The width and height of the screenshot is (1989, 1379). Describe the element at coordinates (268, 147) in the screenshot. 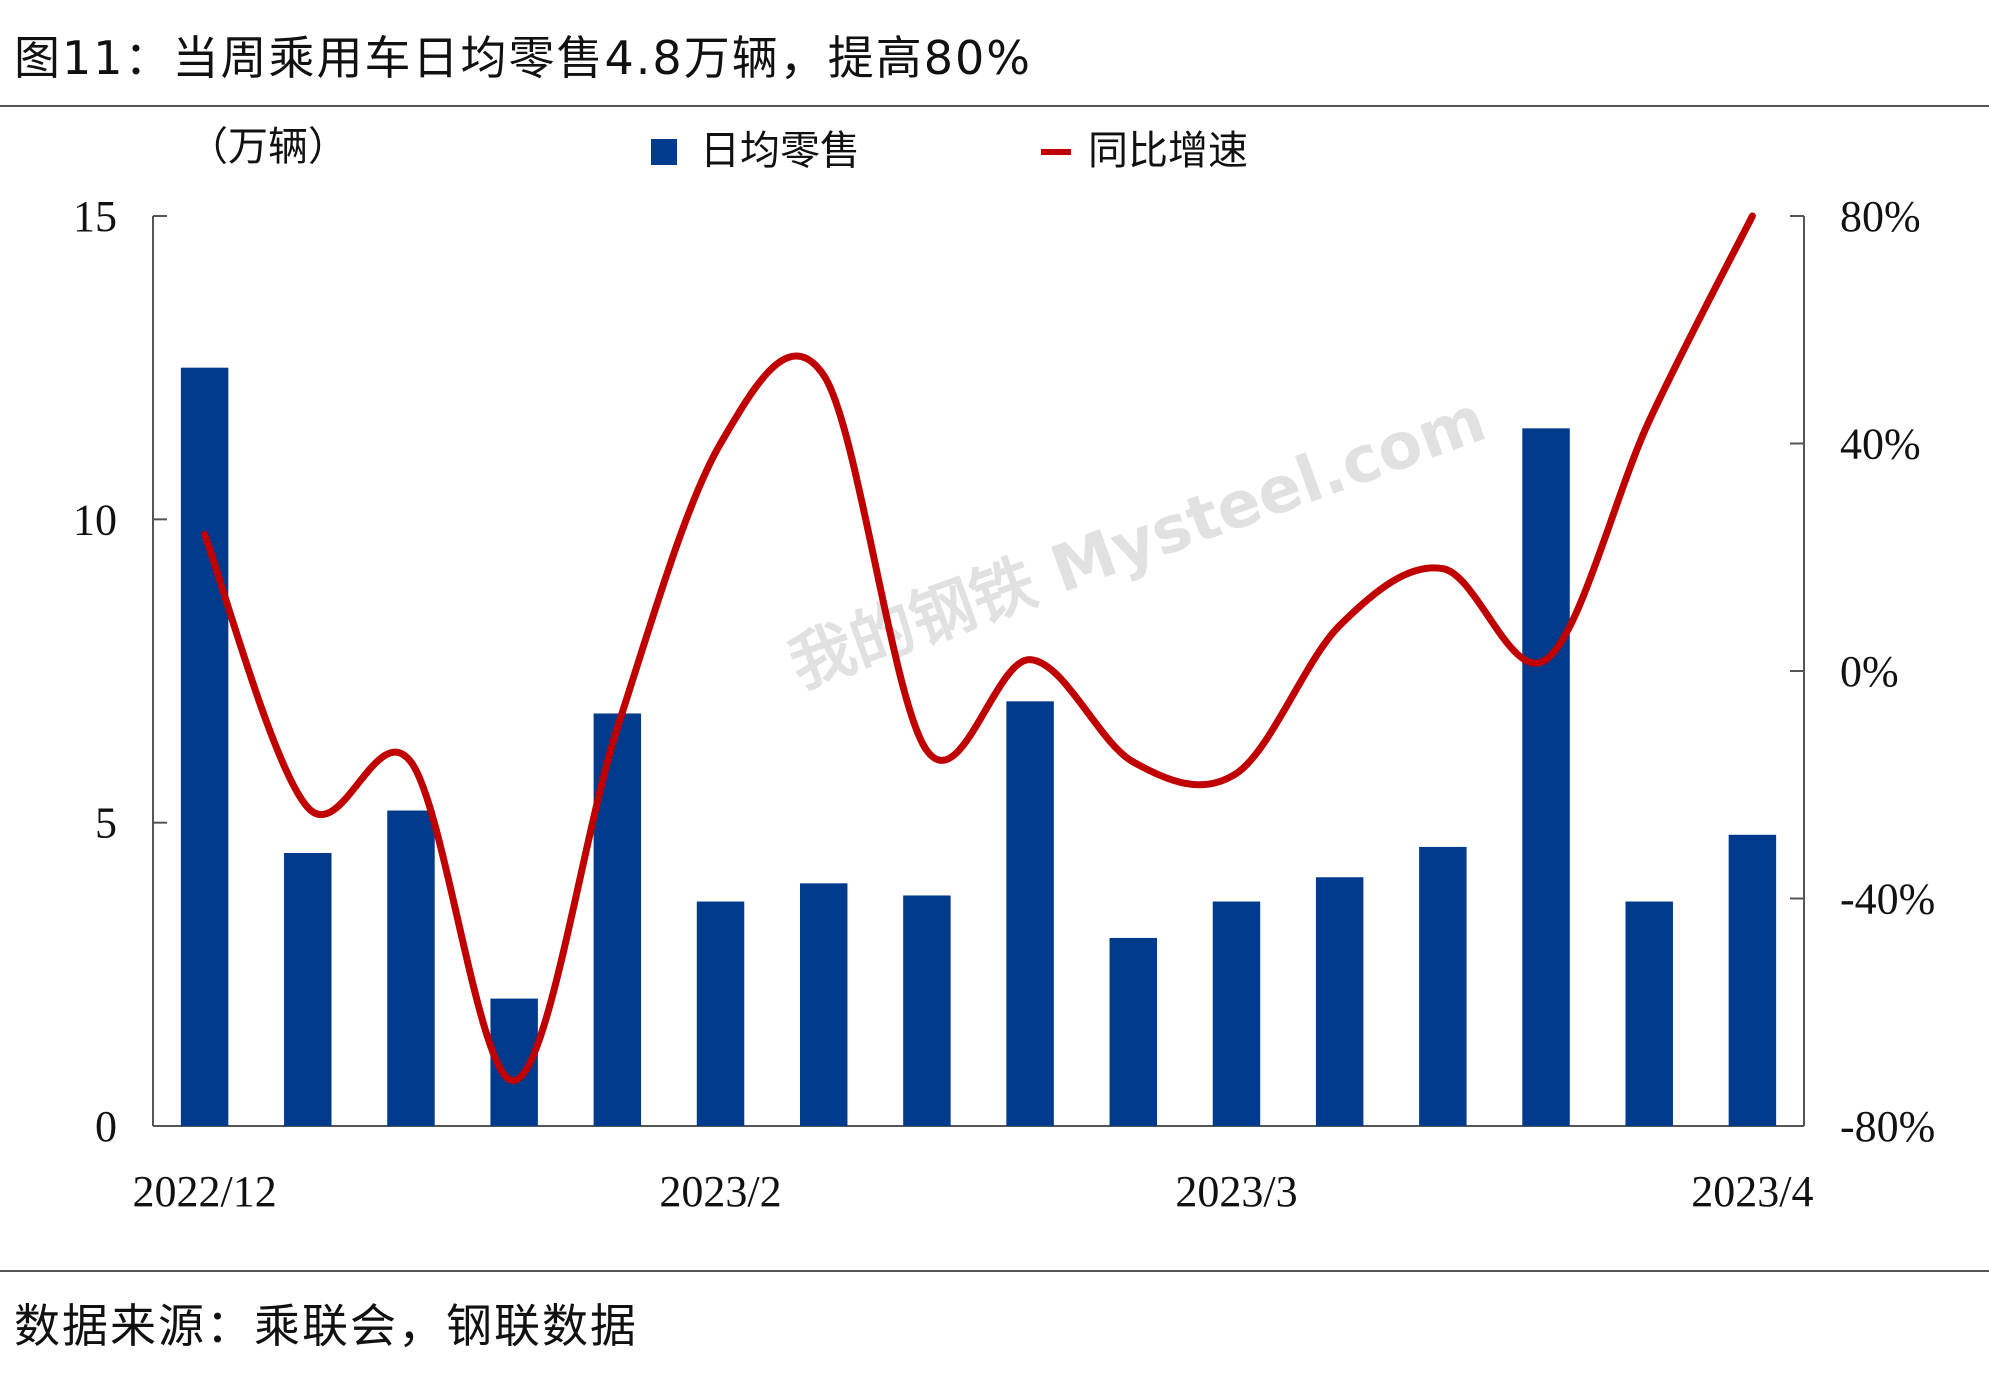

I see `y-left-unit-label: （万辆）` at that location.